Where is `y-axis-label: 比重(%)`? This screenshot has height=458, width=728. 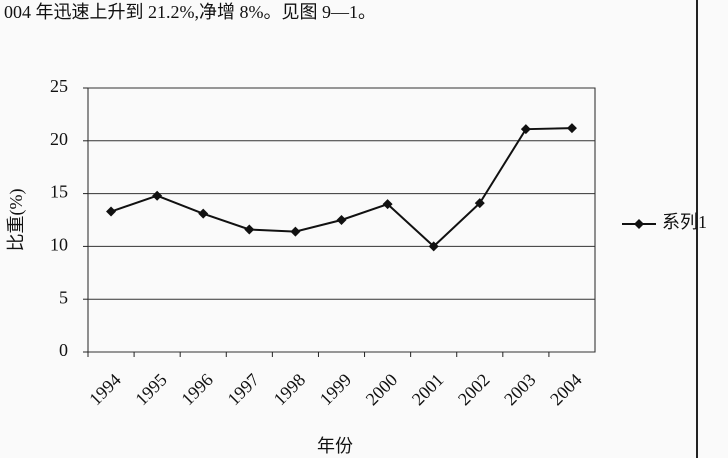
y-axis-label: 比重(%) is located at coordinates (16, 220).